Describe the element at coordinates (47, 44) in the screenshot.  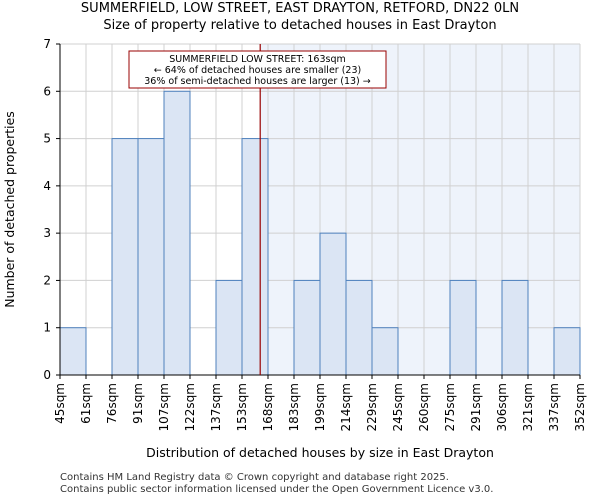
I see `y-tick-label: 7` at that location.